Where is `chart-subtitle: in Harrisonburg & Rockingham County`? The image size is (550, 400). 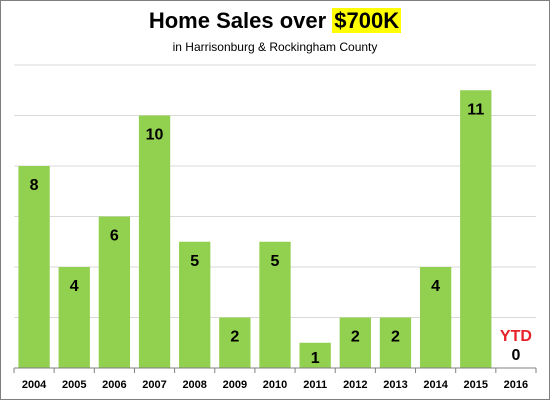
chart-subtitle: in Harrisonburg & Rockingham County is located at coordinates (275, 47).